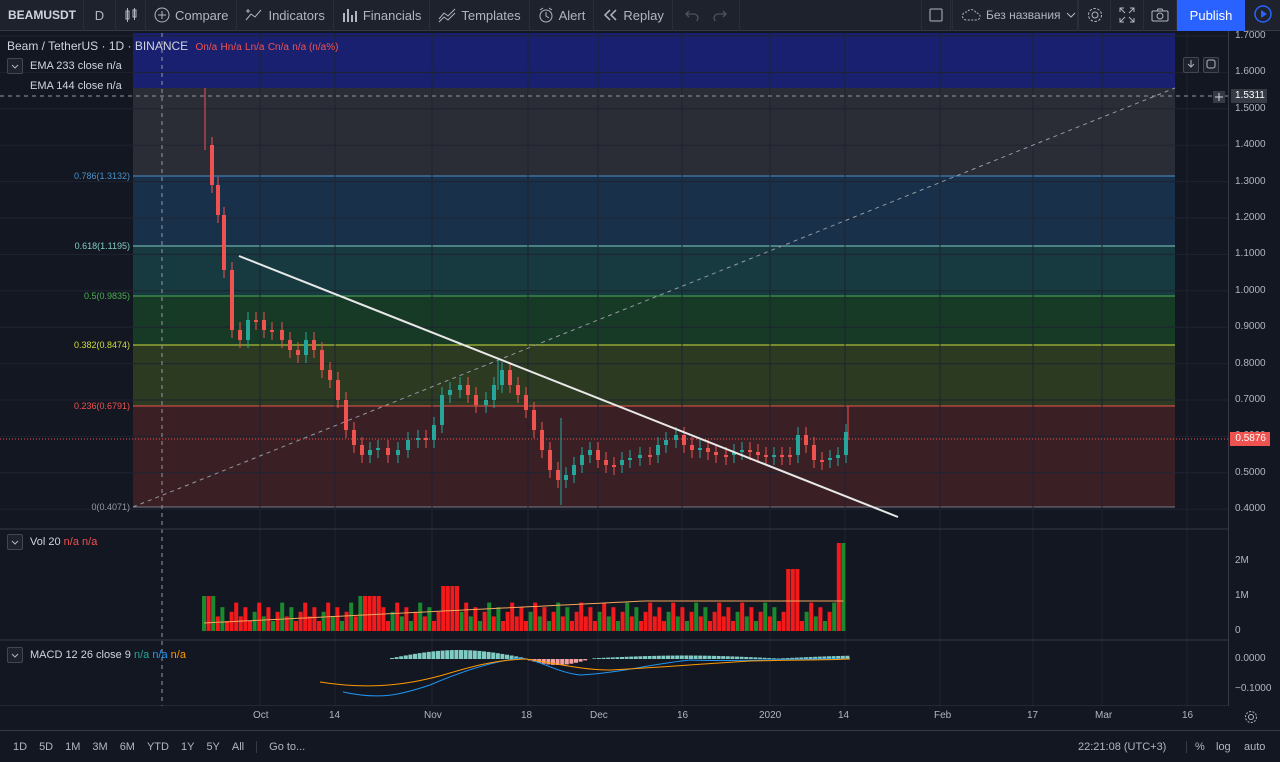  I want to click on percent-toggle: %, so click(1198, 746).